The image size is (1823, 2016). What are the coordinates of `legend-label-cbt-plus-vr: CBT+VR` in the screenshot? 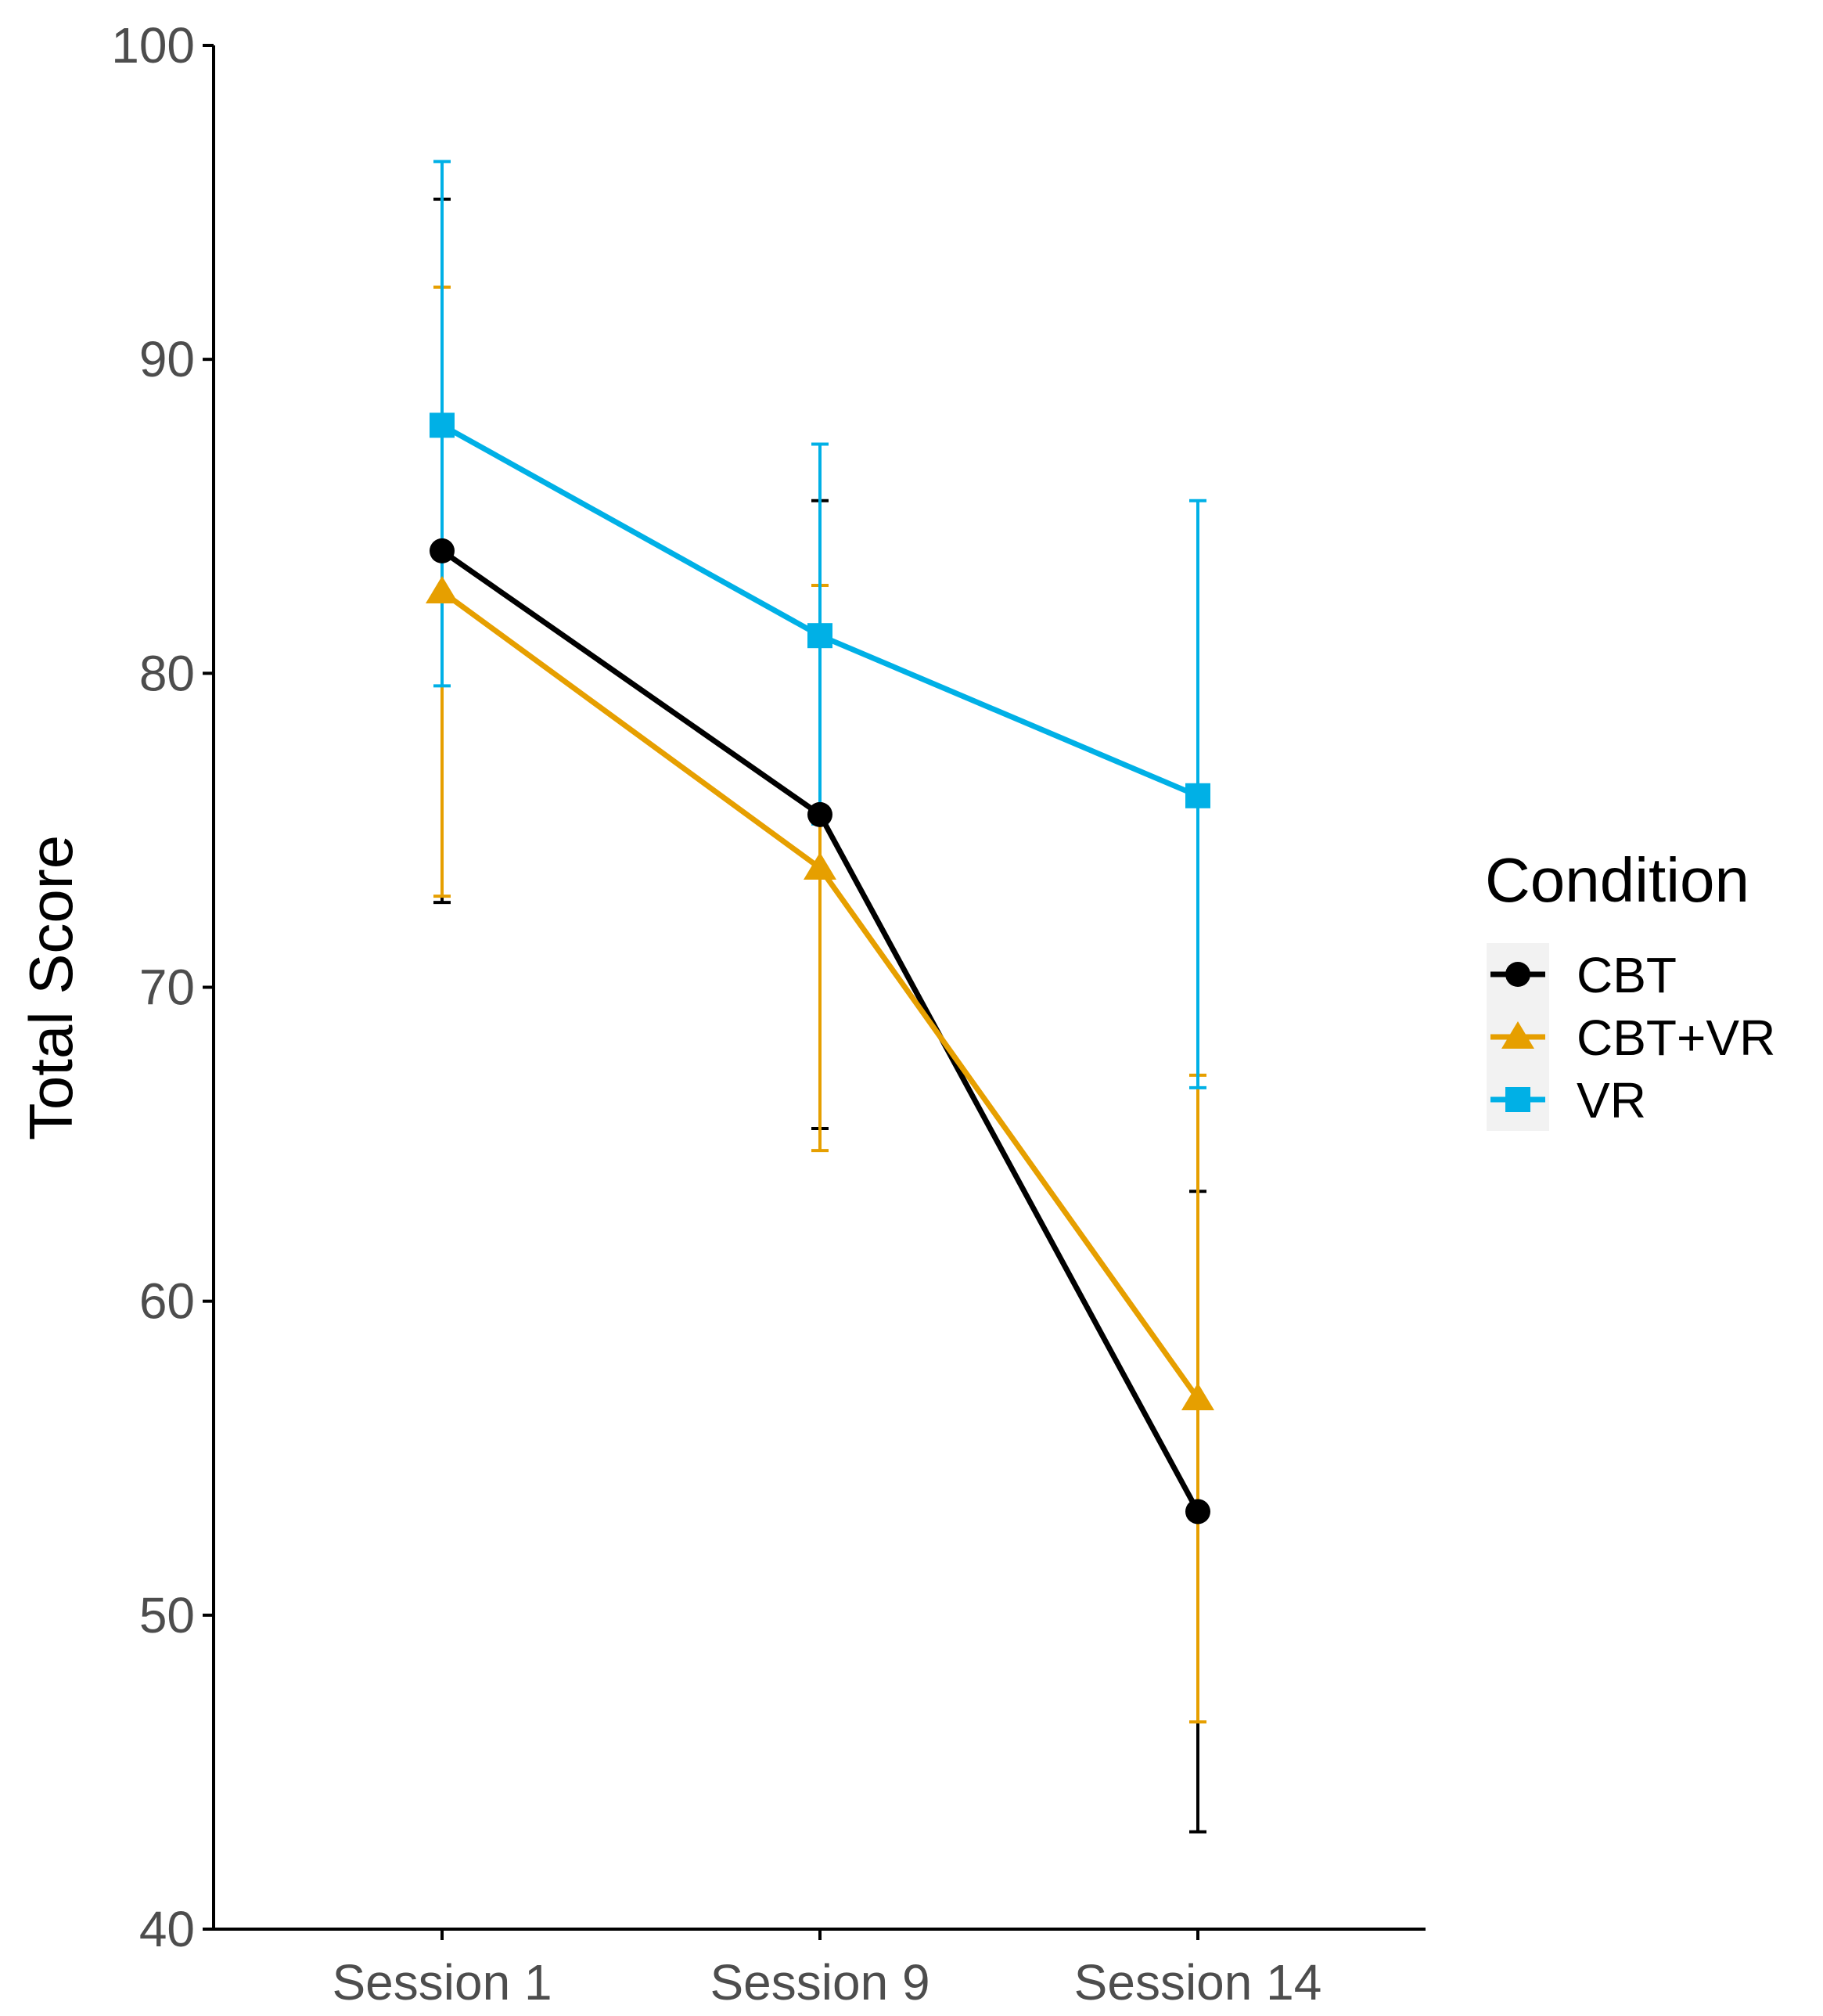 It's located at (1676, 1038).